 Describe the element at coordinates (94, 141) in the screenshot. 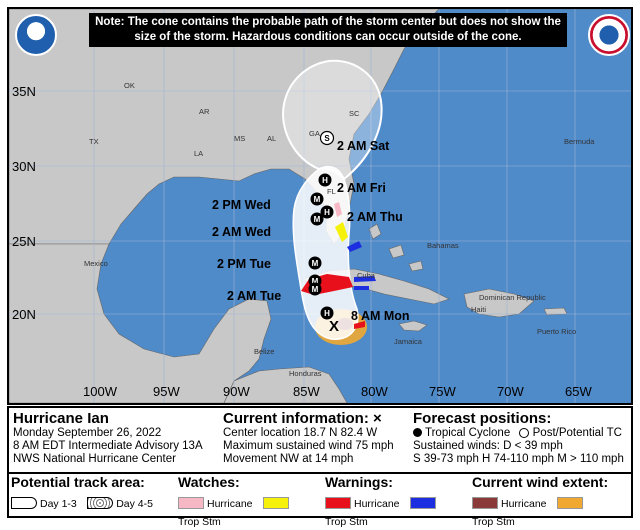

I see `place-tx: TX` at that location.